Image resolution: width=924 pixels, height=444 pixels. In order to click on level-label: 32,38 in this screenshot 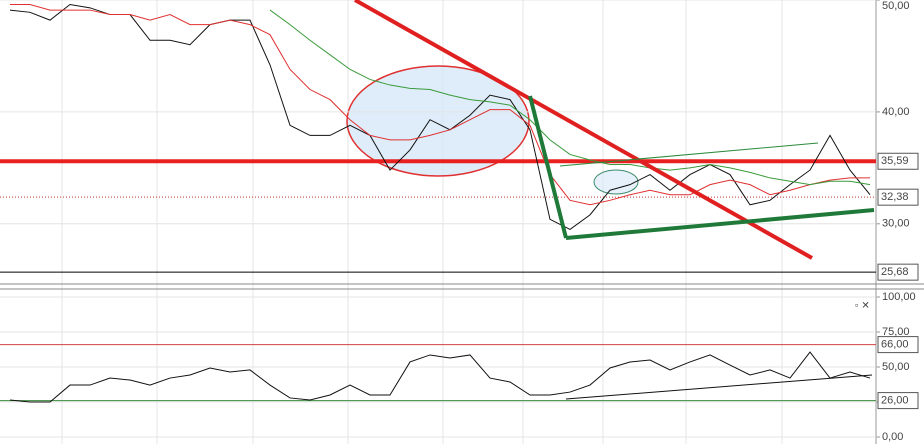, I will do `click(895, 197)`.